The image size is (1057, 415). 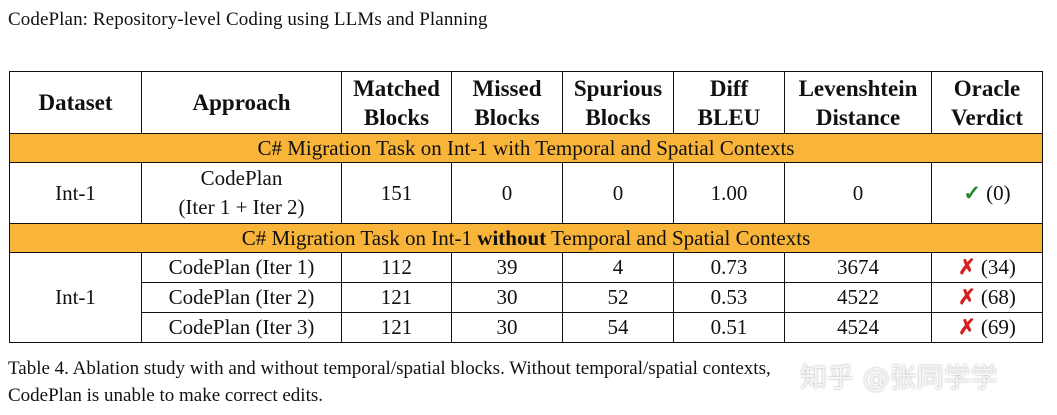 What do you see at coordinates (396, 193) in the screenshot?
I see `matched-cell: 151` at bounding box center [396, 193].